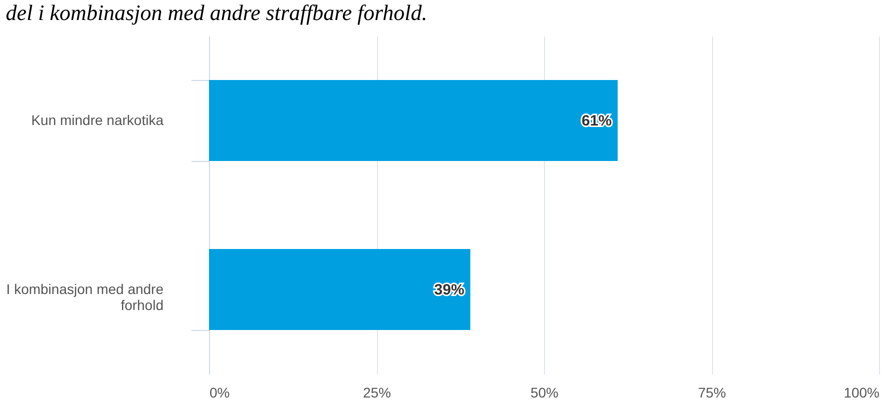 This screenshot has width=893, height=412. What do you see at coordinates (85, 297) in the screenshot?
I see `y-tick-label: I kombinasjon med andre forhold` at bounding box center [85, 297].